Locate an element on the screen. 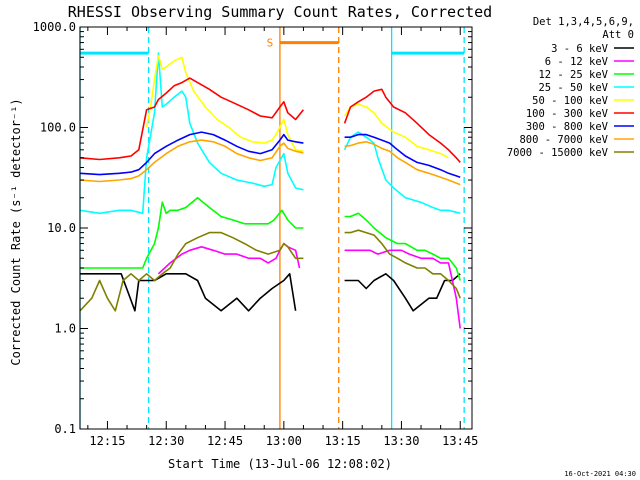 This screenshot has height=480, width=640. legend-header-line: Det 1,3,4,5,6,9, is located at coordinates (583, 22).